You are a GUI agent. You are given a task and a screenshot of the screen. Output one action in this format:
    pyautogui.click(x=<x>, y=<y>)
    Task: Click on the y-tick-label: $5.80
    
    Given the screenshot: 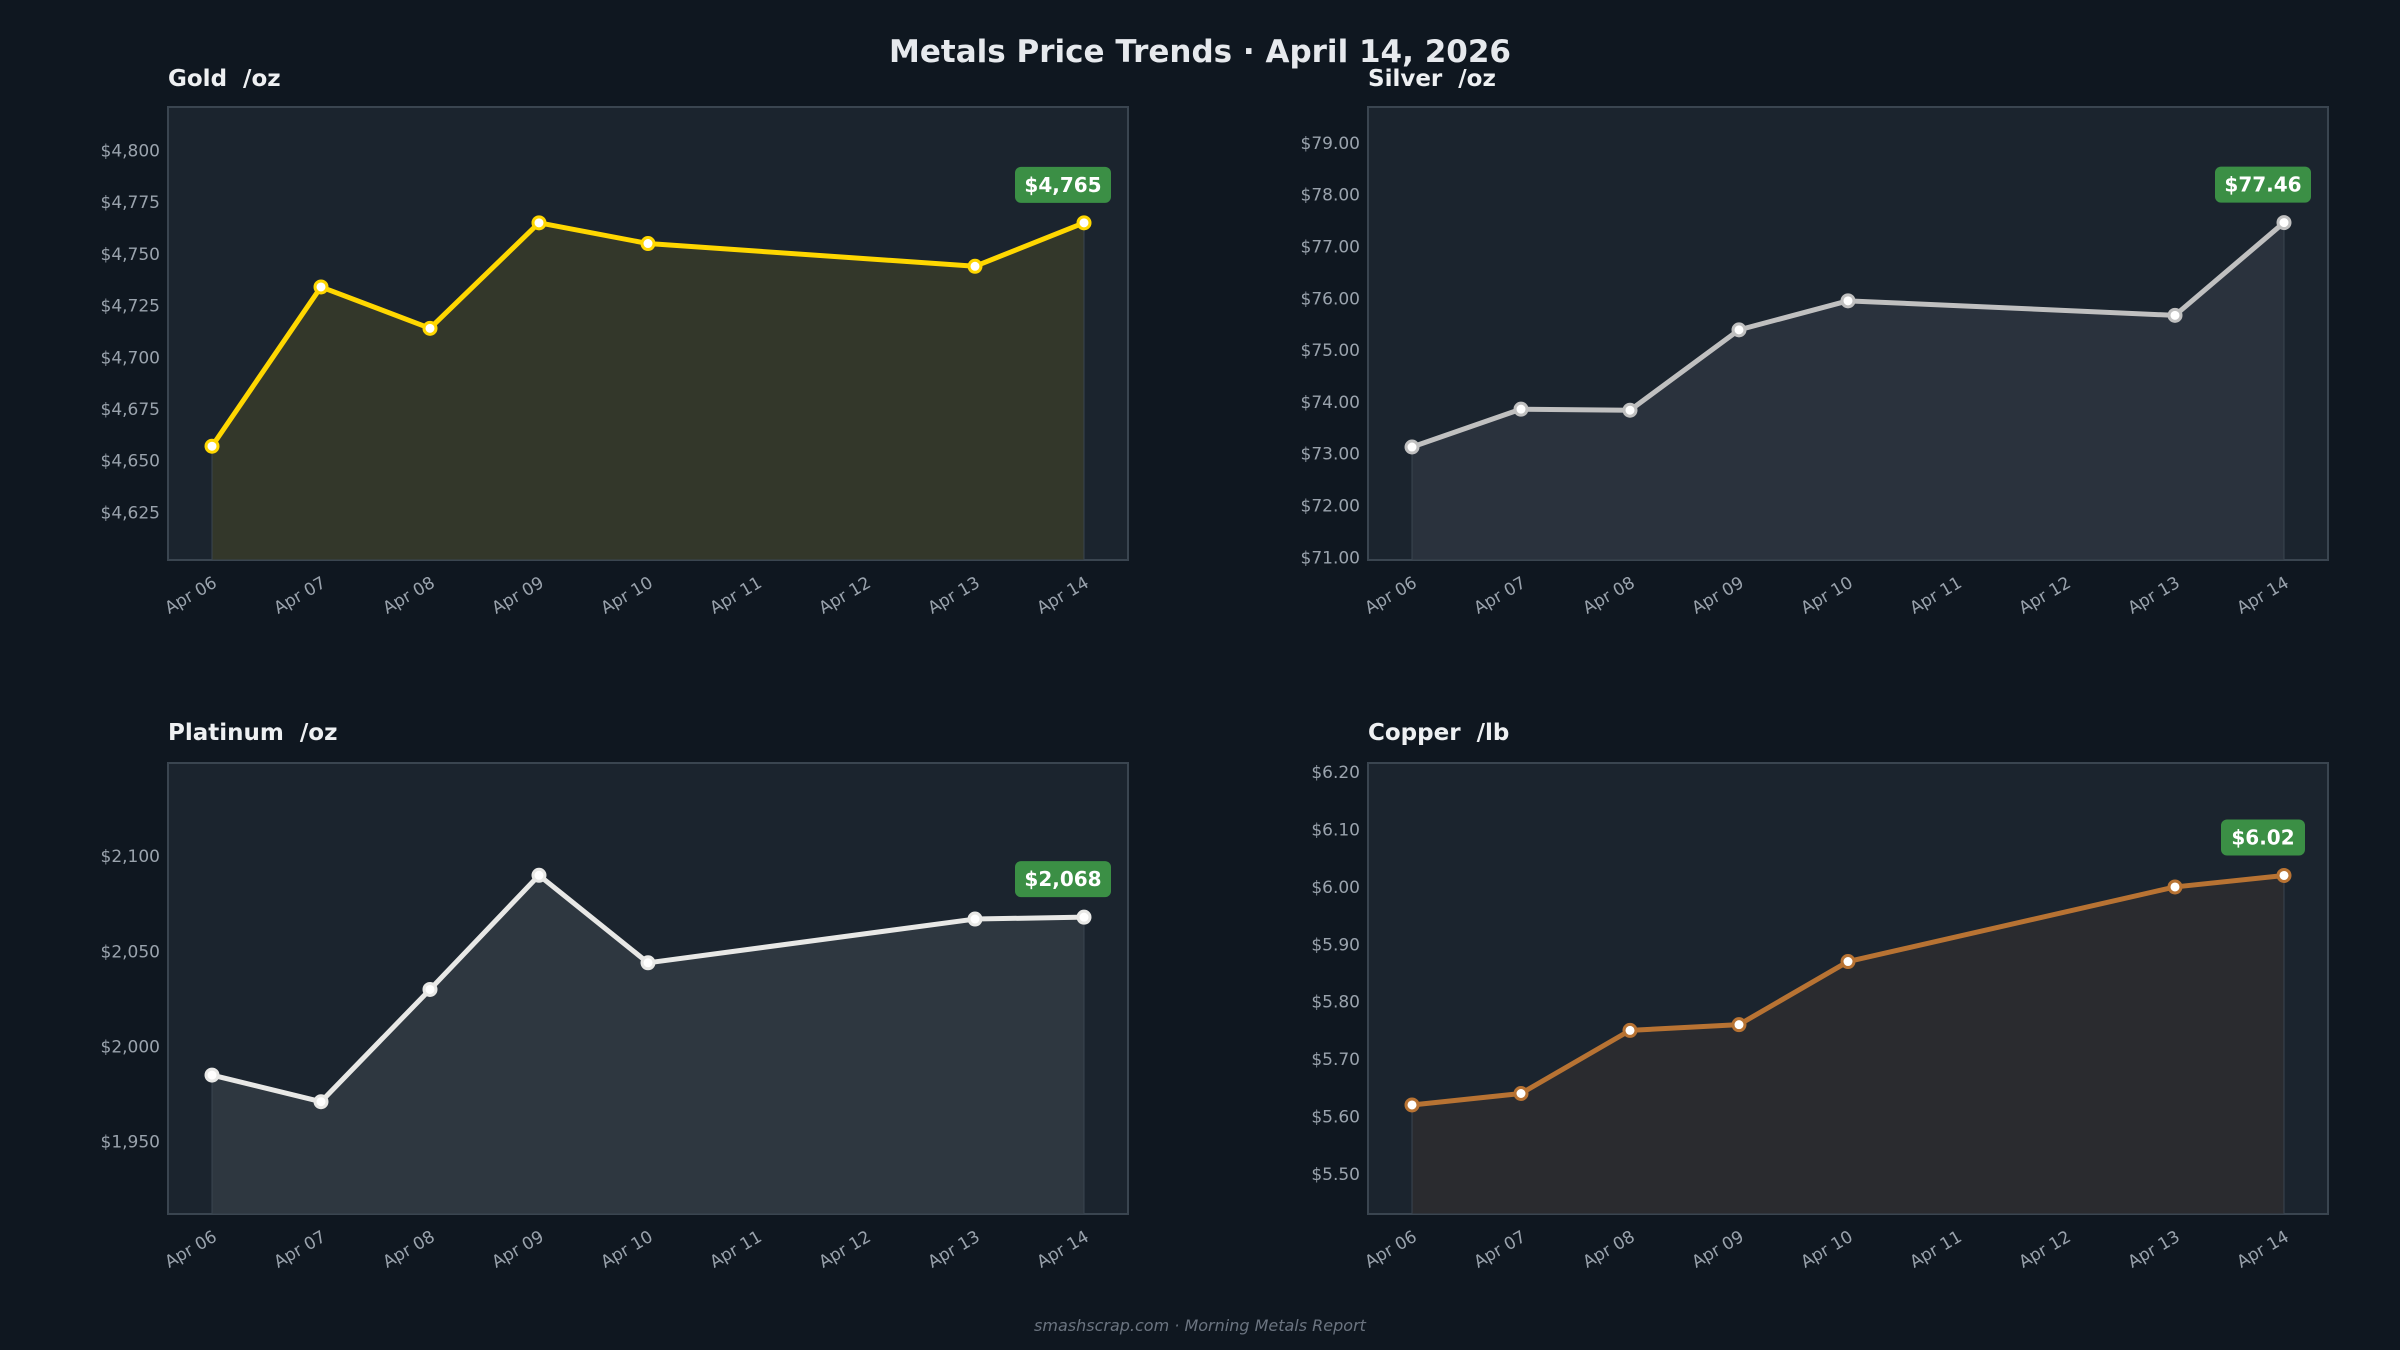 What is the action you would take?
    pyautogui.click(x=1335, y=1003)
    